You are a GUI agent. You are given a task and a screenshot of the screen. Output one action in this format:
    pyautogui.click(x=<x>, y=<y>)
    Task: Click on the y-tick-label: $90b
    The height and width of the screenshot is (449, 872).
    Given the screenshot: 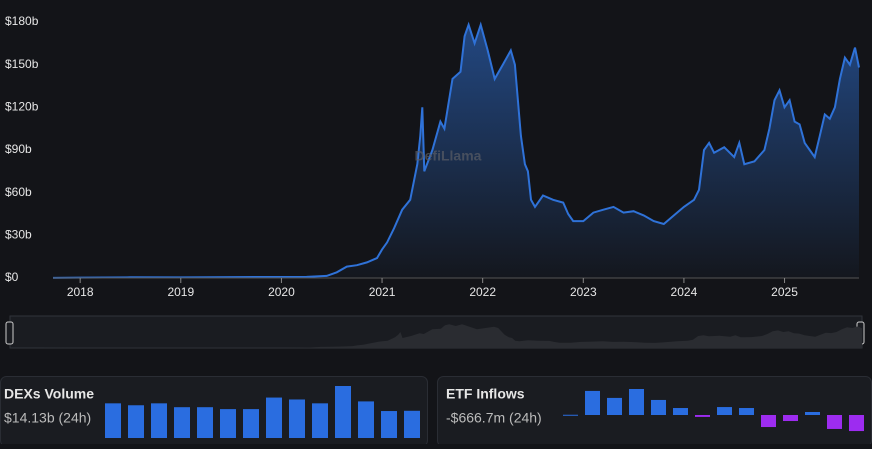 What is the action you would take?
    pyautogui.click(x=18, y=149)
    